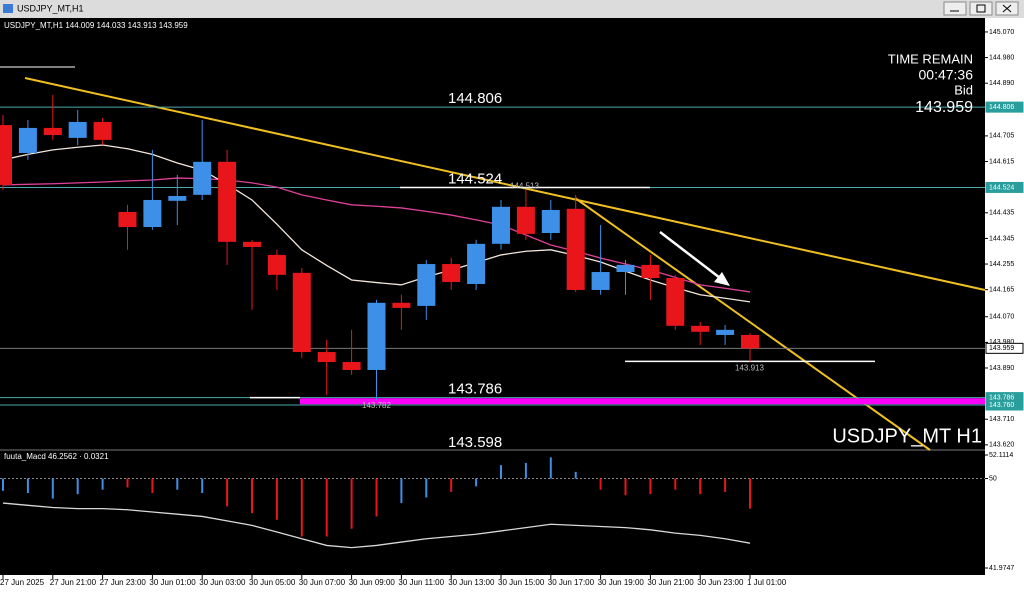  What do you see at coordinates (621, 582) in the screenshot?
I see `x-tick-label: 30 Jun 19:00` at bounding box center [621, 582].